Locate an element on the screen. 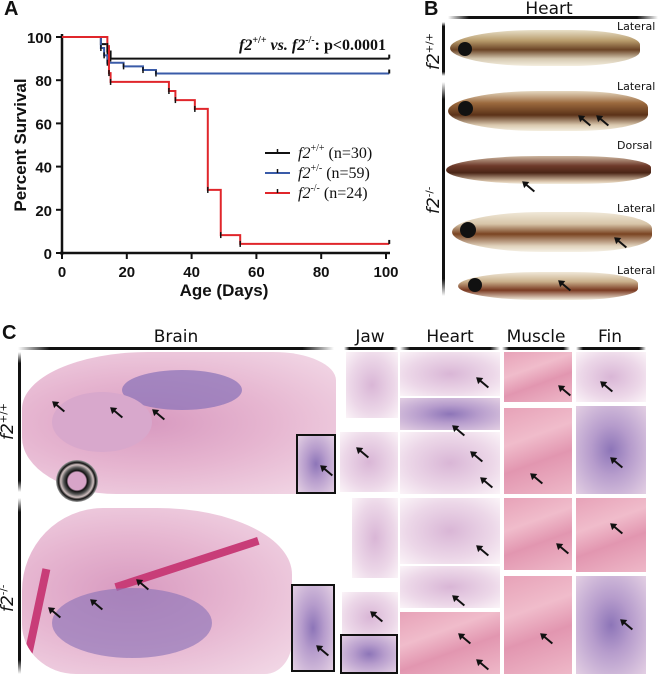 This screenshot has width=658, height=678. panel-c-header-heart: Heart is located at coordinates (450, 337).